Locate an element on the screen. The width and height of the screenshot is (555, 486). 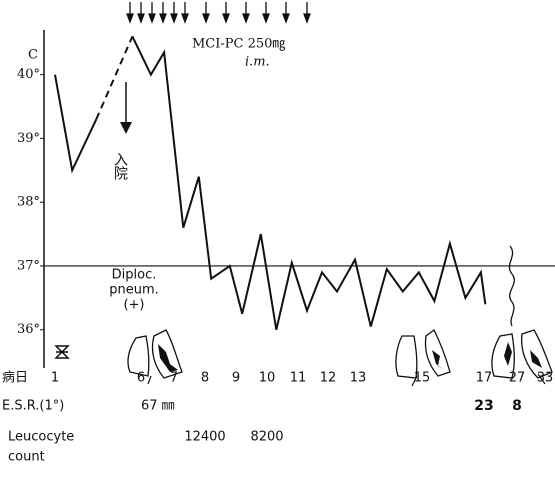
x-tick-label: 27 is located at coordinates (517, 378).